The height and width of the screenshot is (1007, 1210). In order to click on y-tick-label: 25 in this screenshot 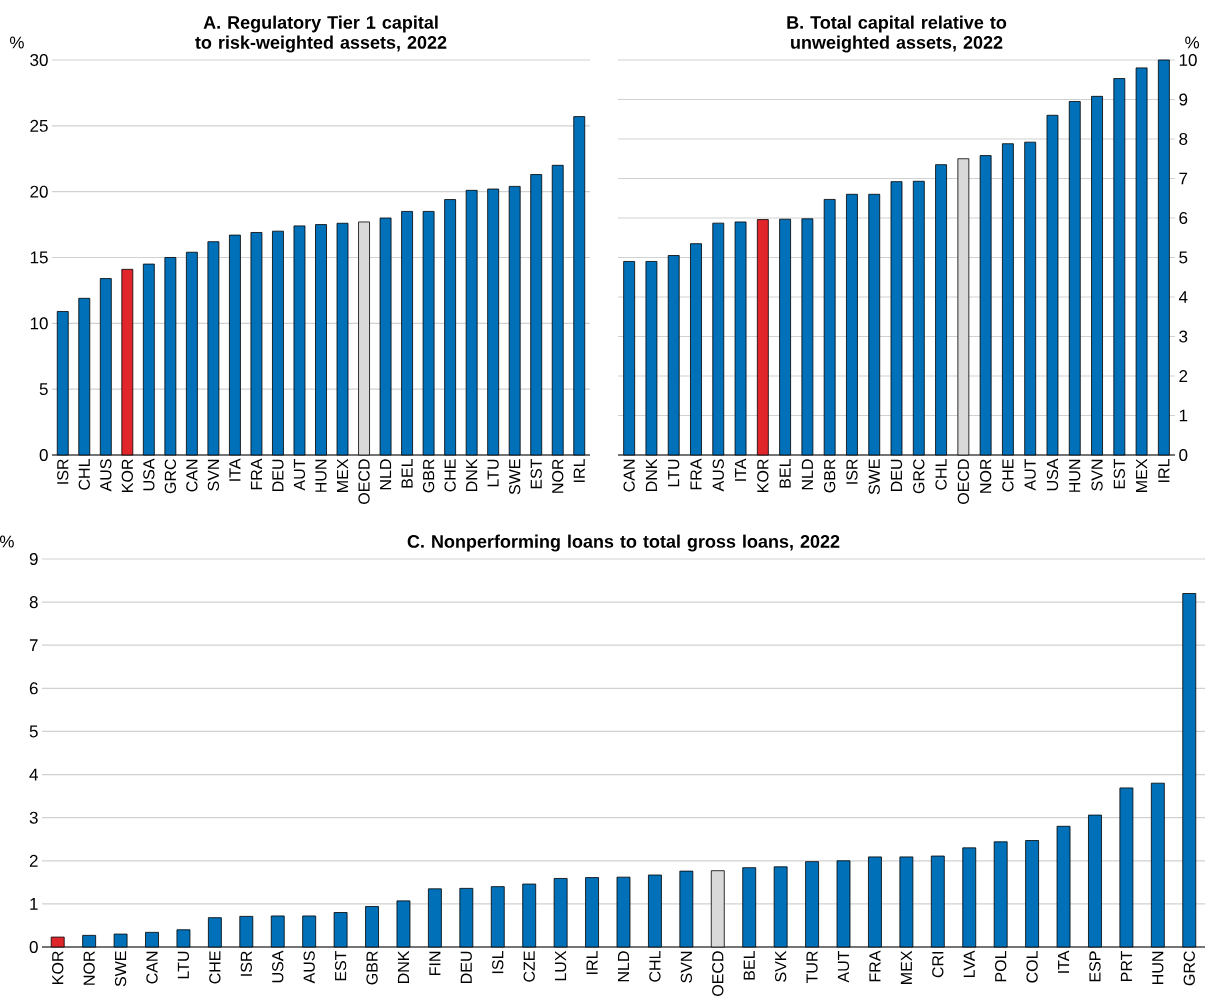, I will do `click(39, 125)`.